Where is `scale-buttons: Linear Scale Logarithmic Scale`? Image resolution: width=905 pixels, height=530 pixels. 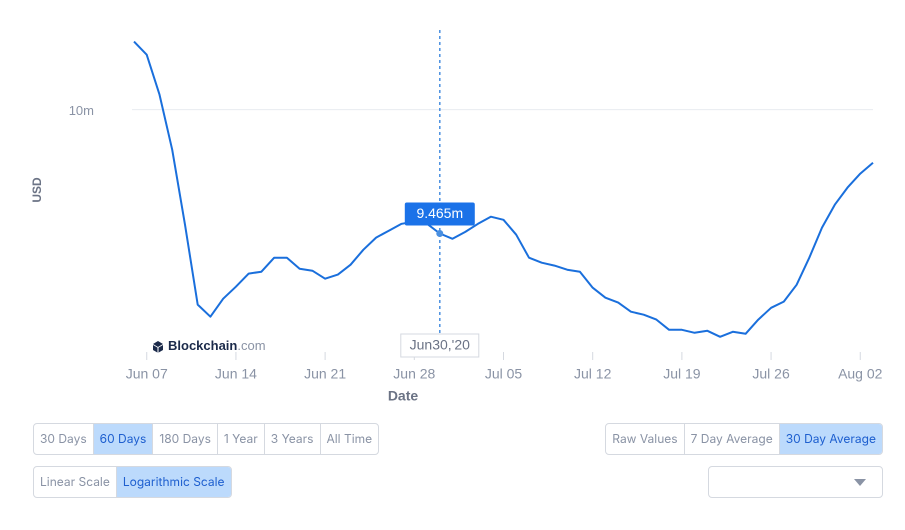
scale-buttons: Linear Scale Logarithmic Scale is located at coordinates (132, 482).